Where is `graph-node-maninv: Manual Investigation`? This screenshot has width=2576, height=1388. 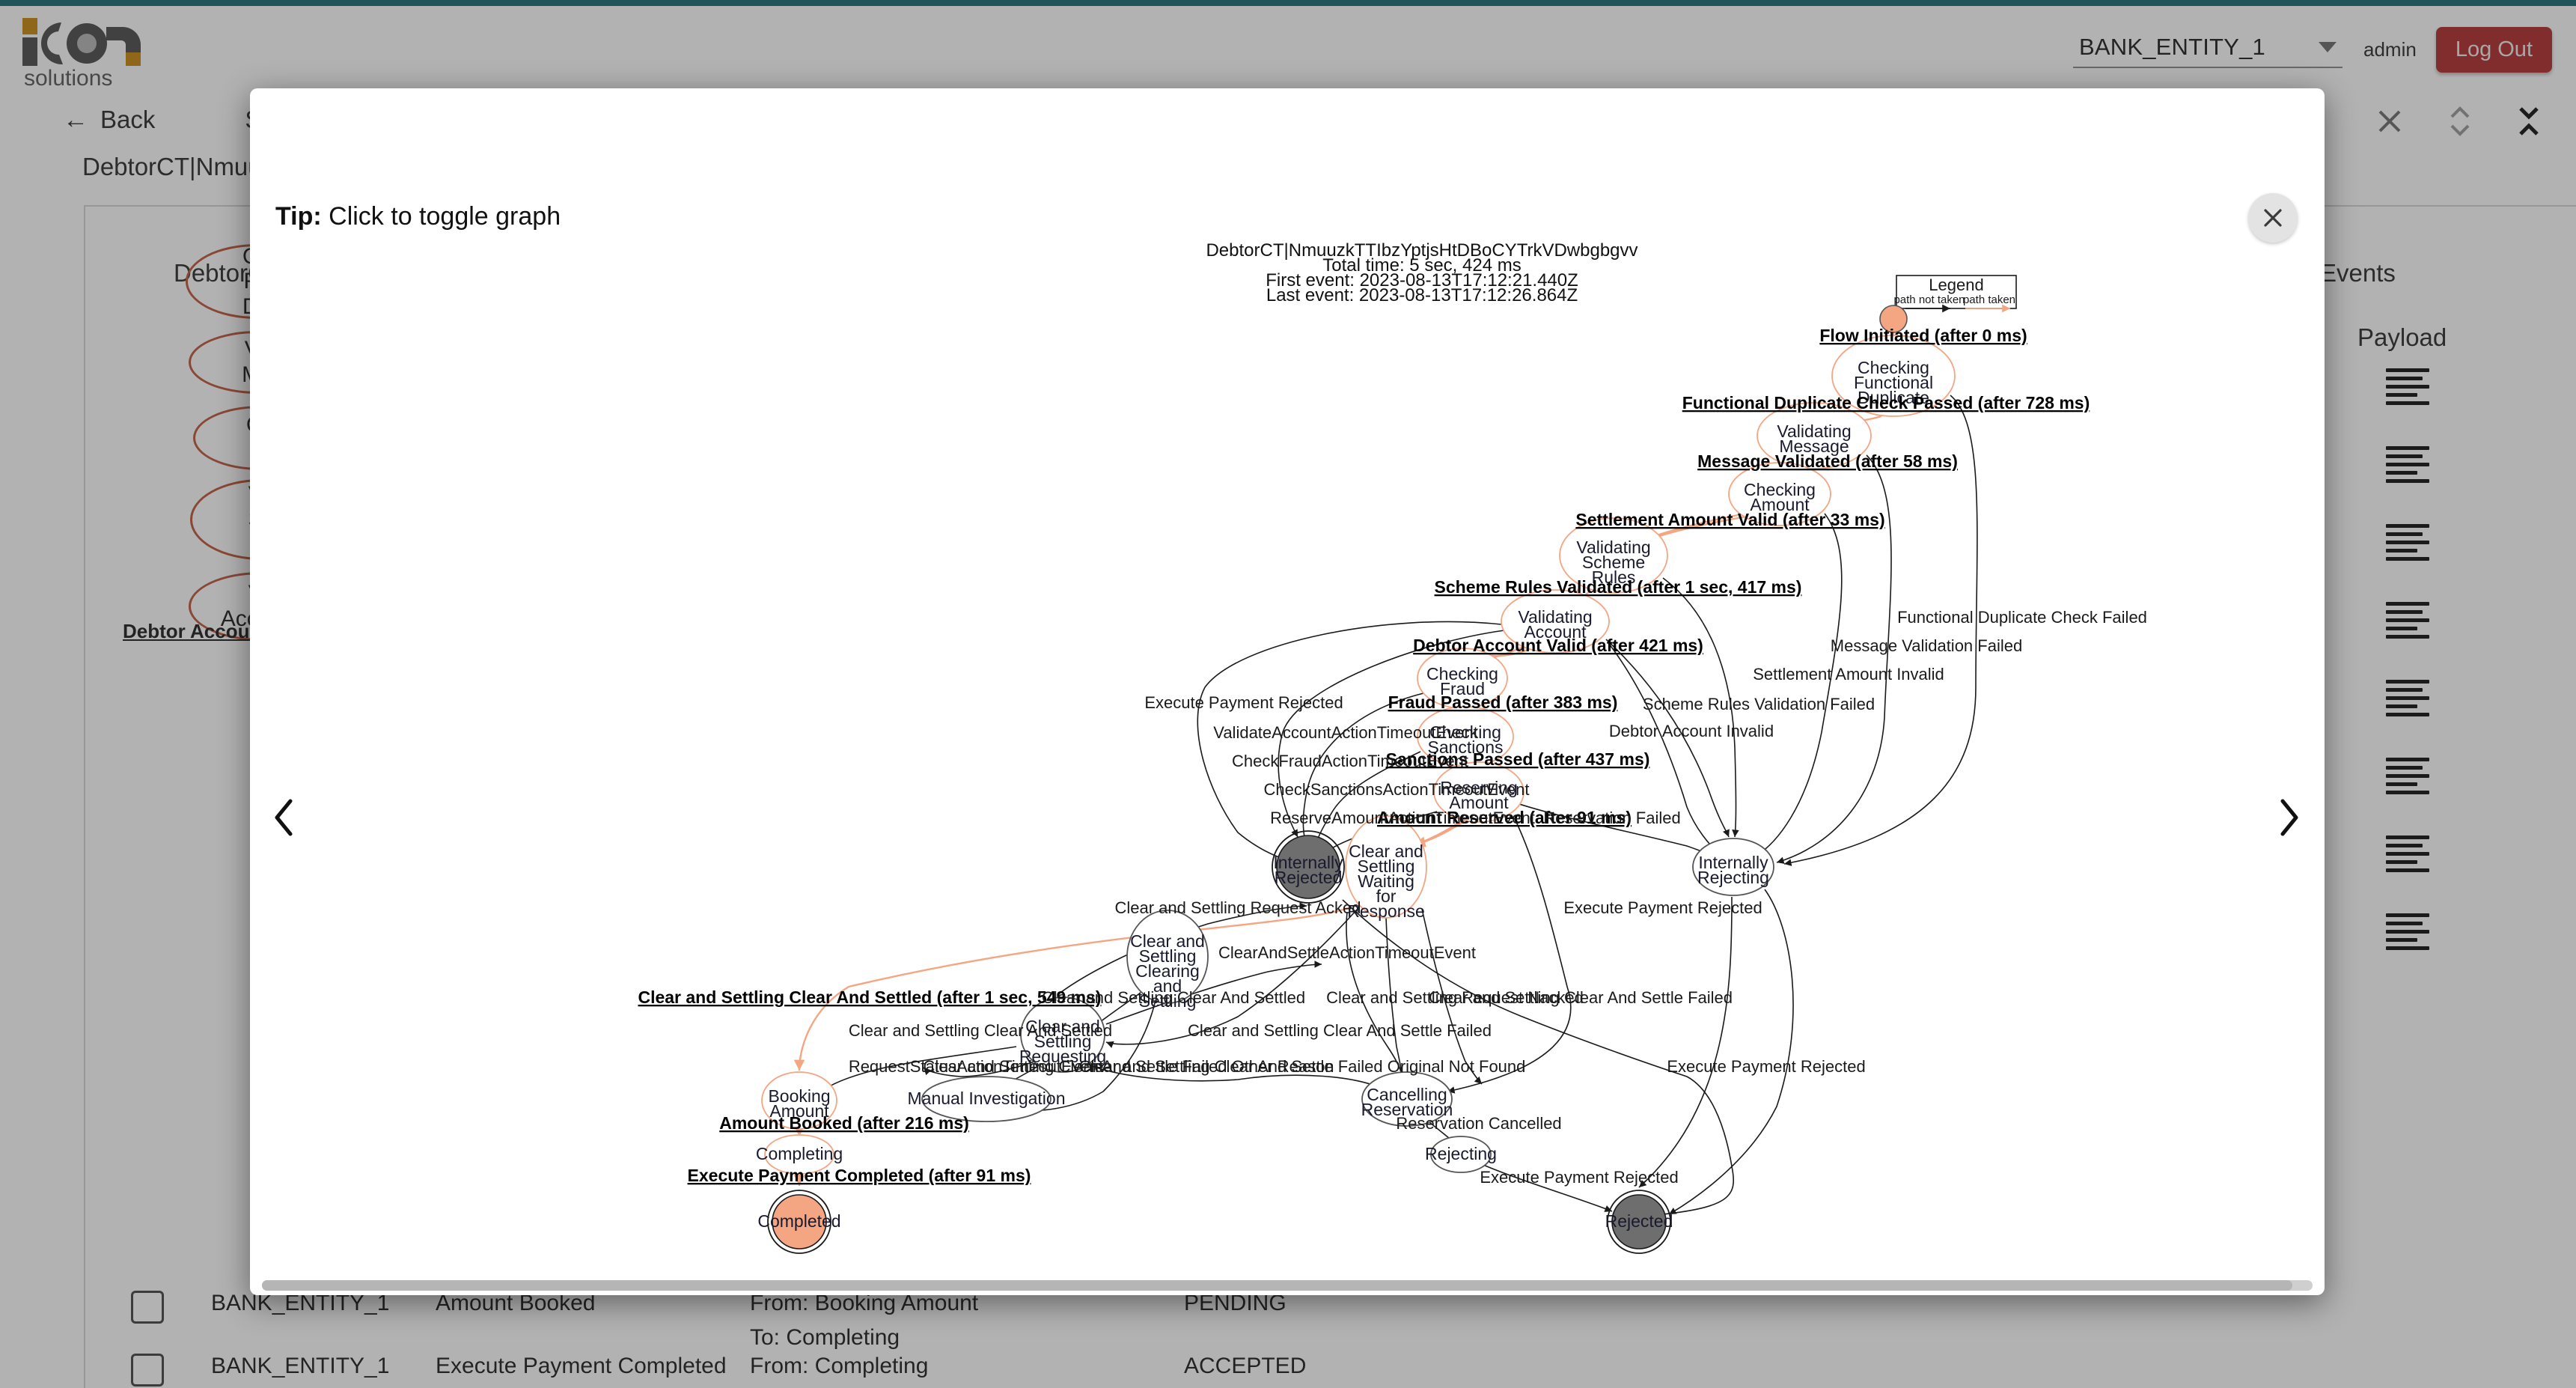
graph-node-maninv: Manual Investigation is located at coordinates (987, 1099).